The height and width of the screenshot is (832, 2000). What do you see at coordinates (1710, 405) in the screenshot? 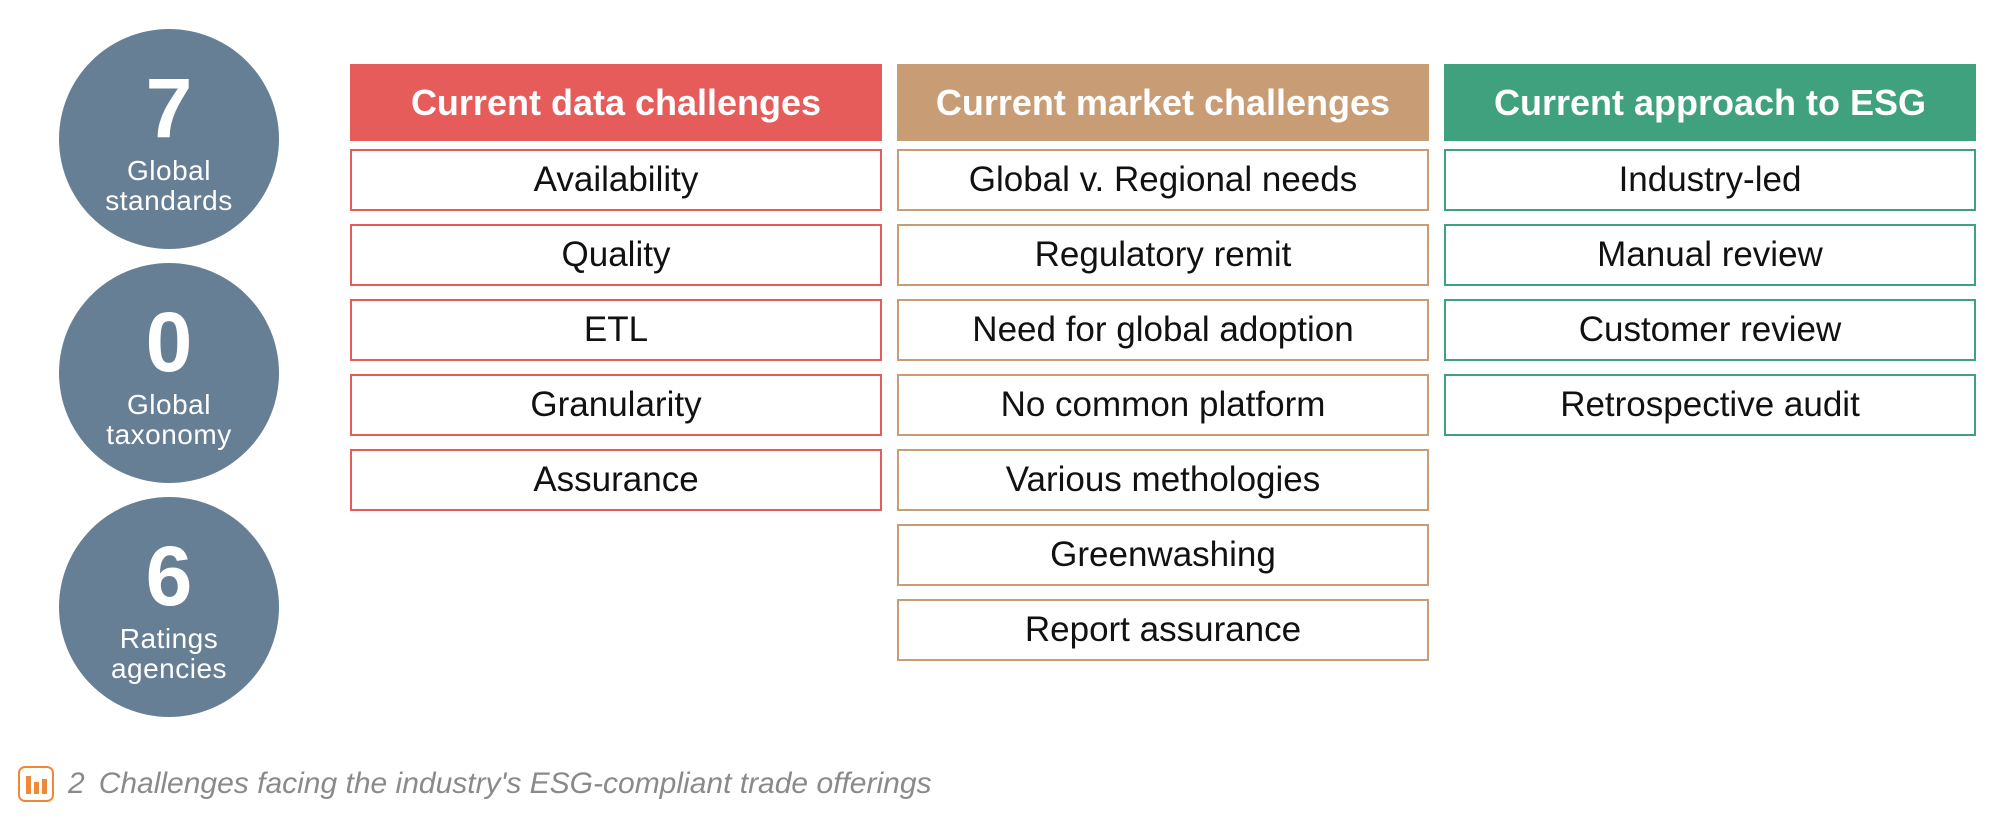
I see `challenge-item: Retrospective audit` at bounding box center [1710, 405].